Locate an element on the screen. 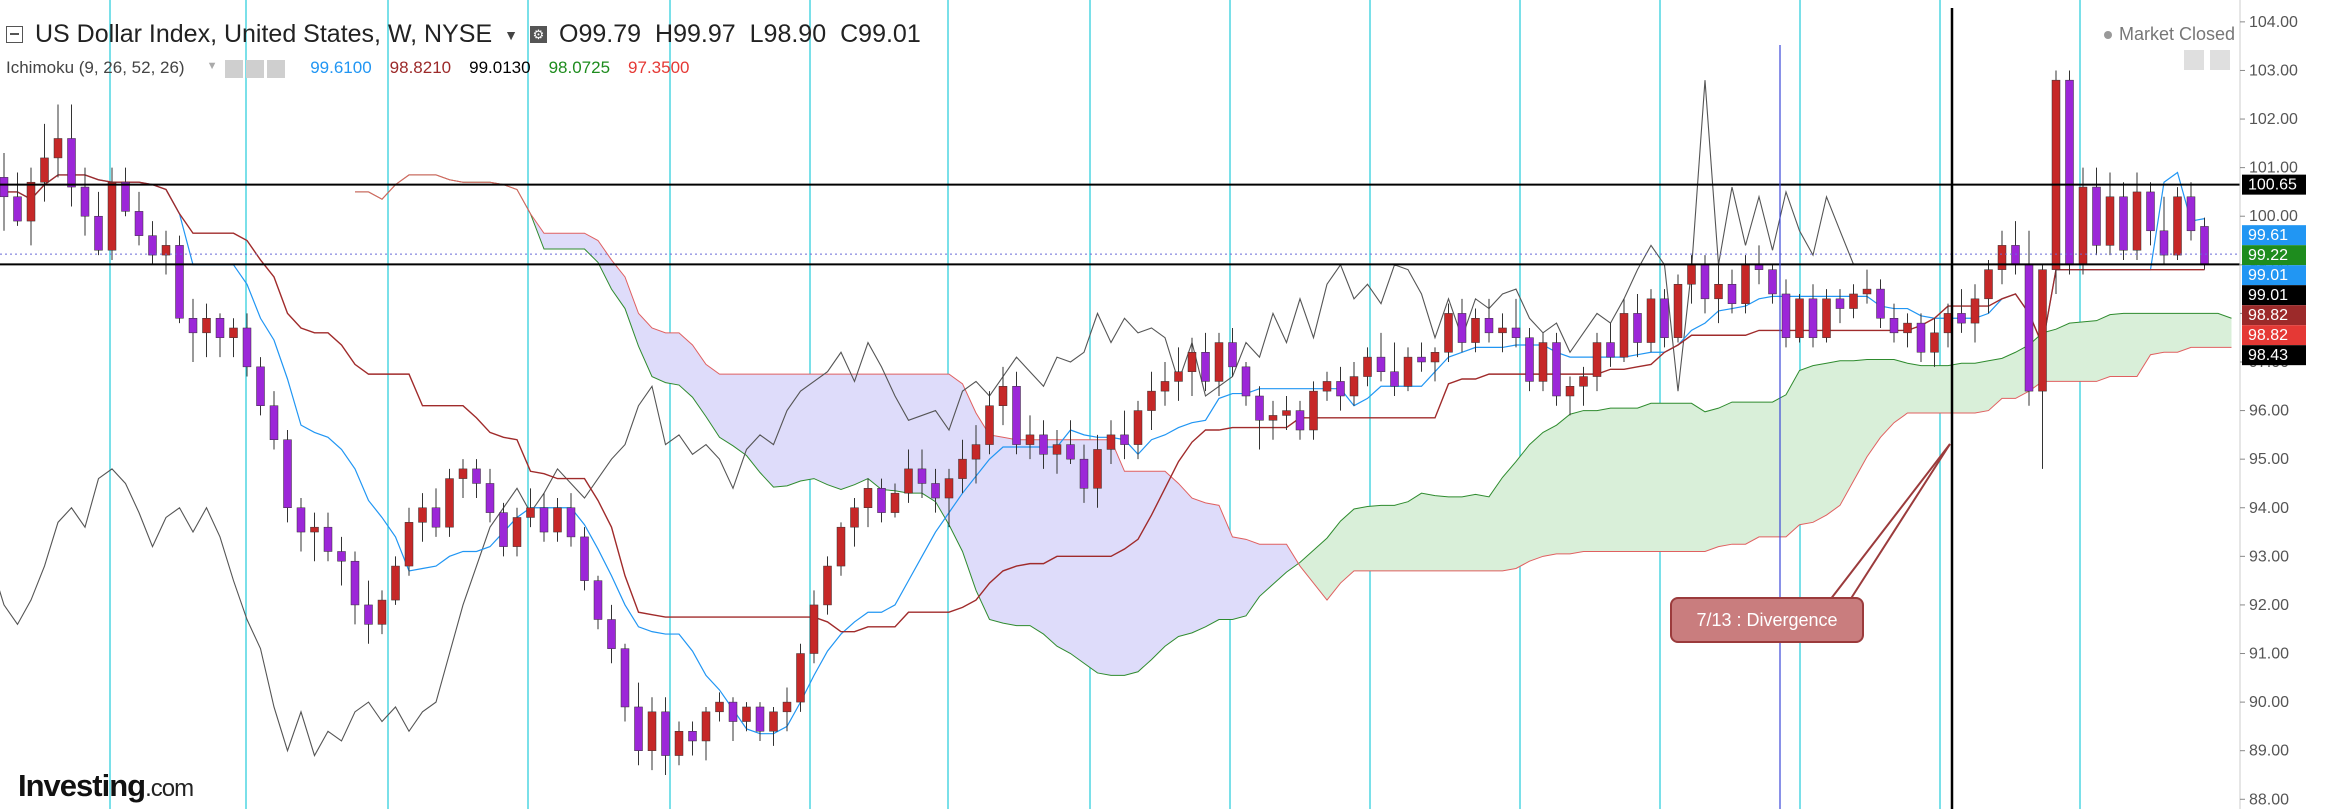 This screenshot has width=2331, height=809. chevron-down-icon: ▼ is located at coordinates (511, 34).